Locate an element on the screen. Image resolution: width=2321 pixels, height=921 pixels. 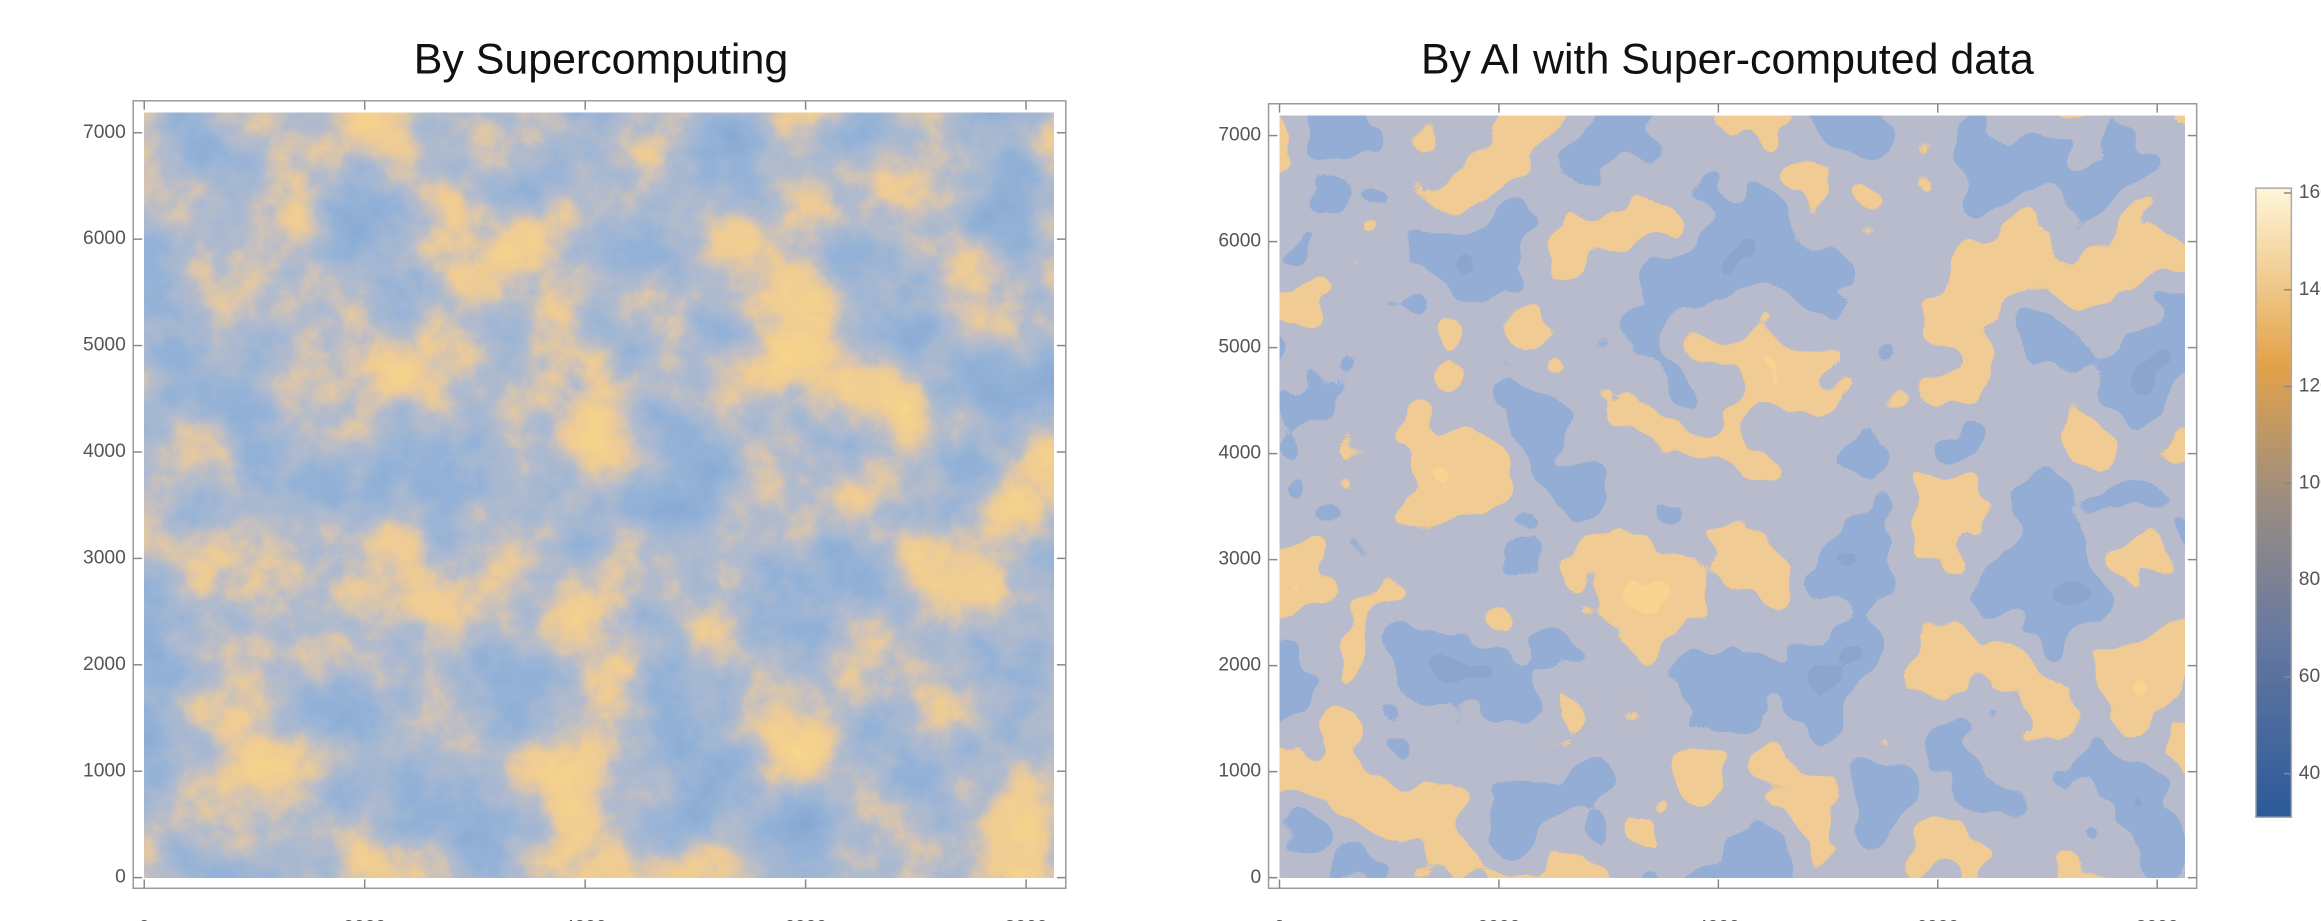
colorbar-tick-label: 120 is located at coordinates (2310, 386).